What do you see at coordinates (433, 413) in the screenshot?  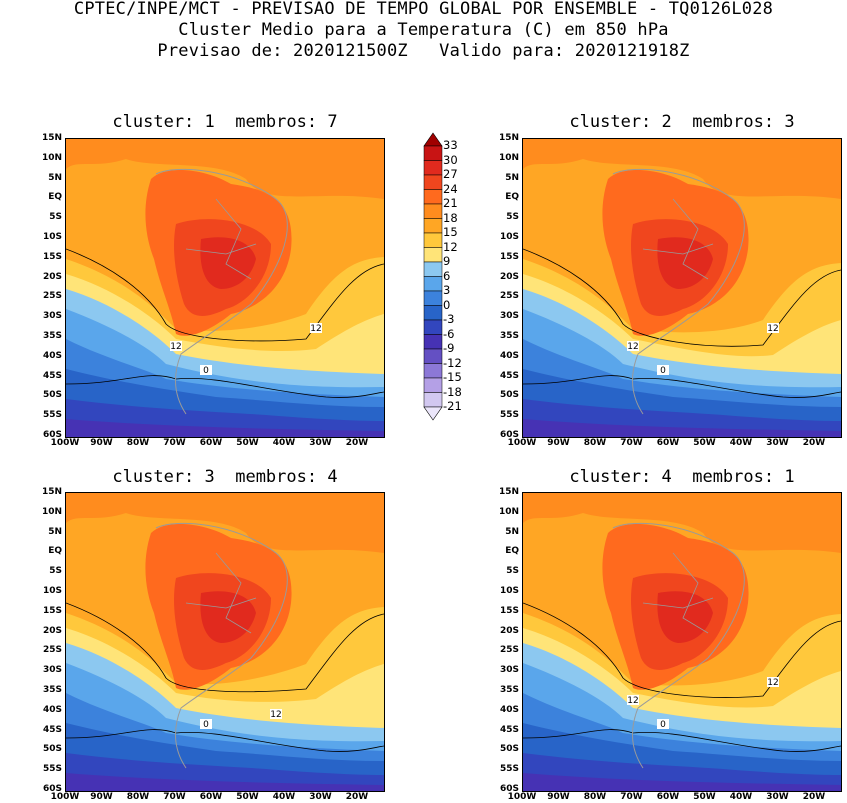 I see `colorbar-lower-arrow` at bounding box center [433, 413].